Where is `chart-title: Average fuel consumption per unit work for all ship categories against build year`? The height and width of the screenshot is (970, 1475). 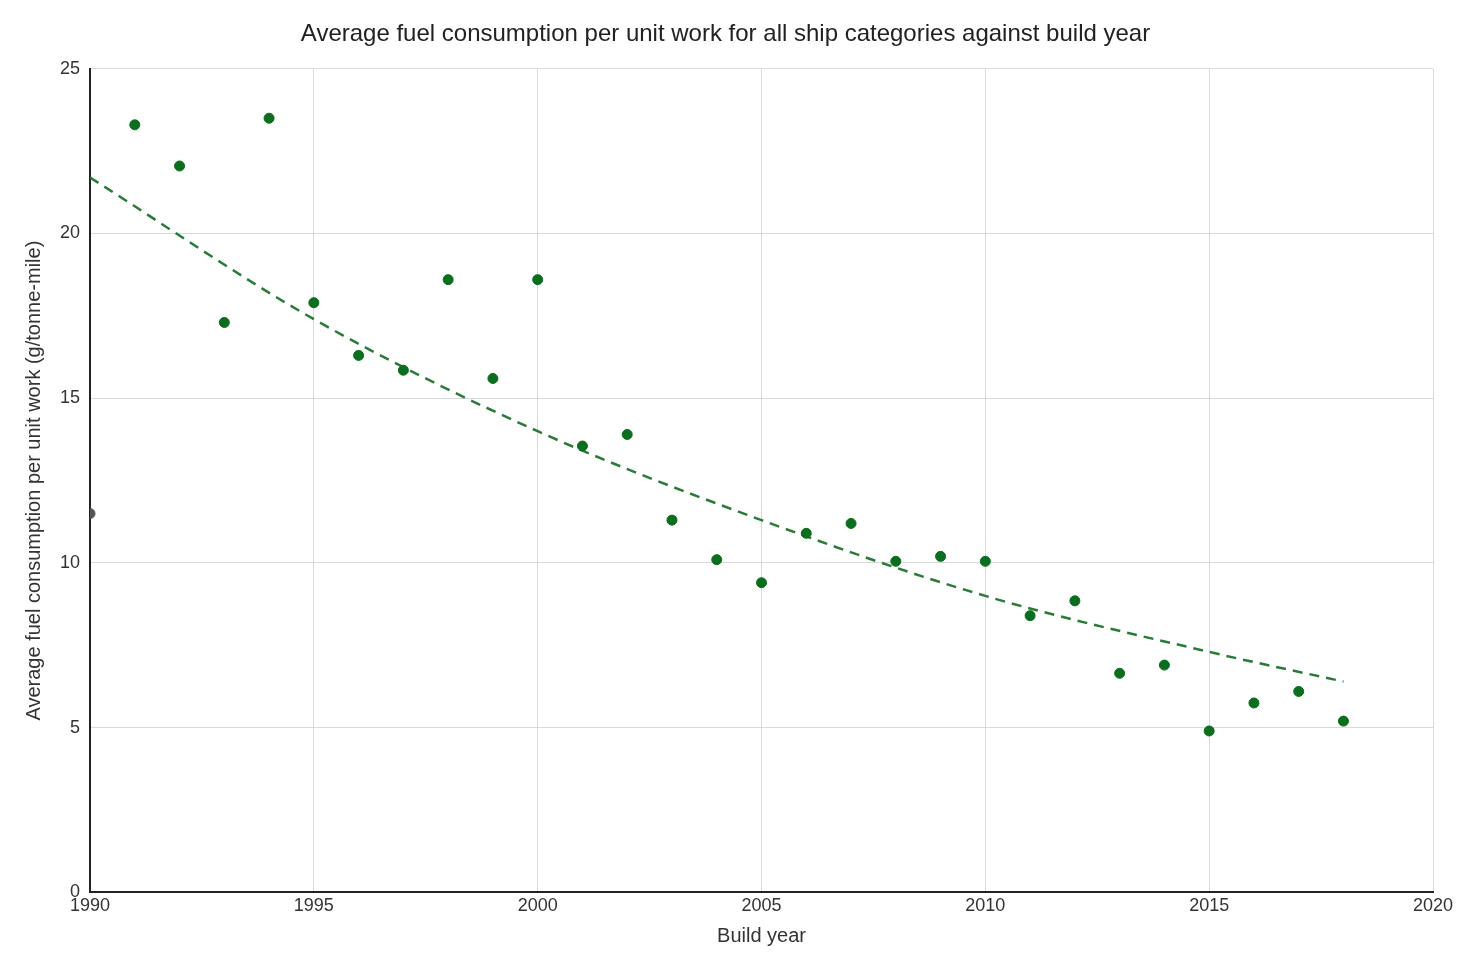
chart-title: Average fuel consumption per unit work for all ship categories against build year is located at coordinates (725, 33).